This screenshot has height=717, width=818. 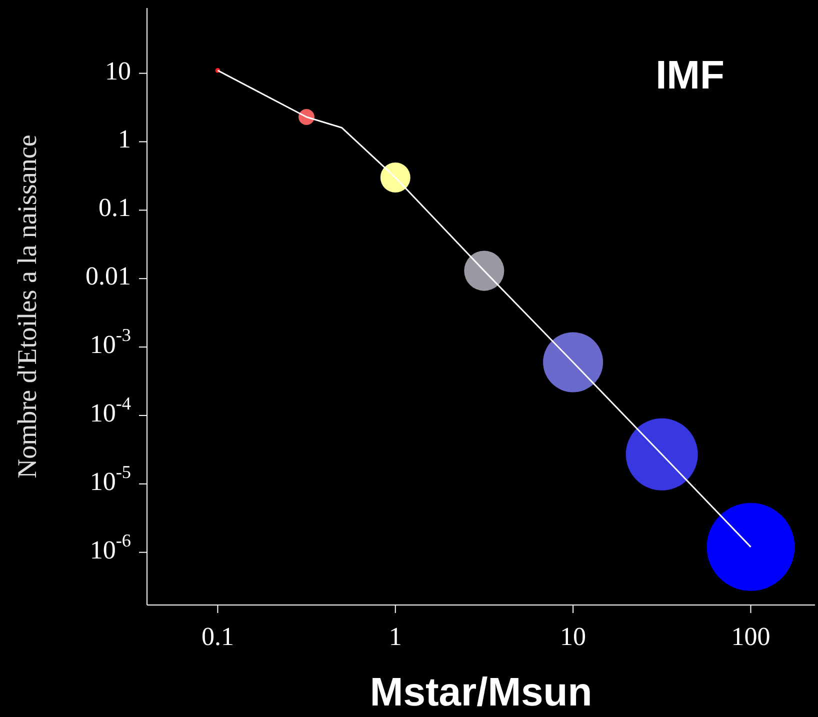 What do you see at coordinates (481, 692) in the screenshot?
I see `x-axis-title: Mstar/Msun` at bounding box center [481, 692].